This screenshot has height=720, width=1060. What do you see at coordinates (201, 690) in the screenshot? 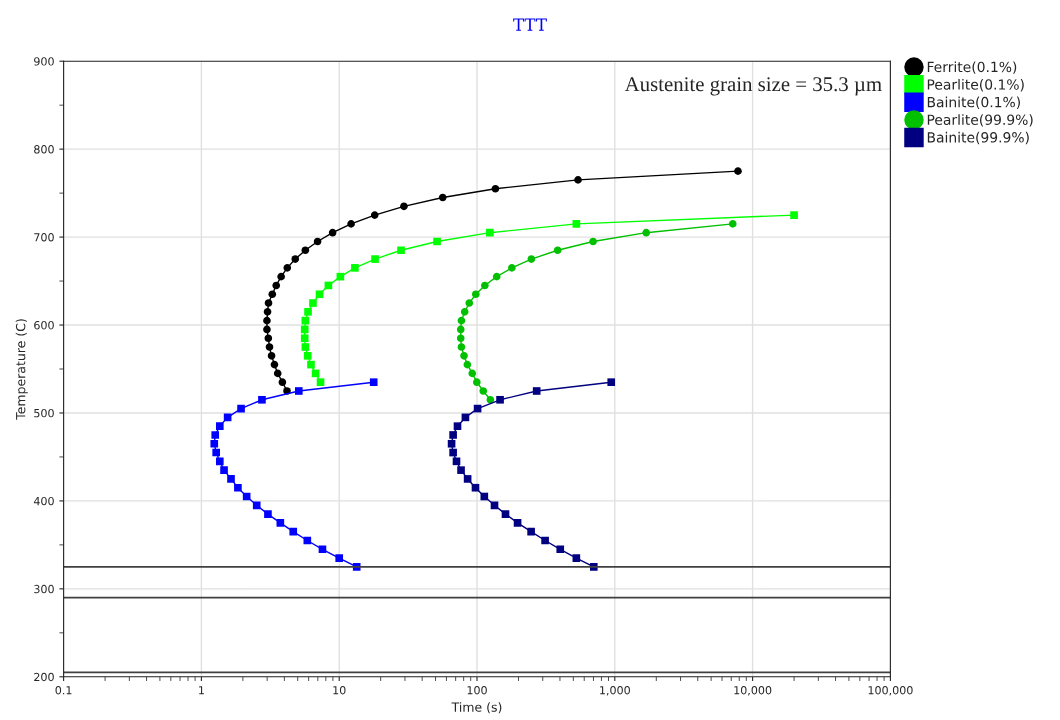
I see `x-tick-label: 1` at bounding box center [201, 690].